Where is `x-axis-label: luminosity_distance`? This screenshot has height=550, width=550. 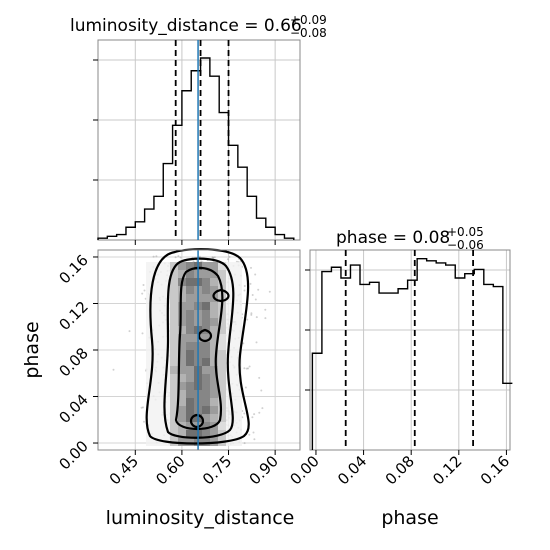 x-axis-label: luminosity_distance is located at coordinates (200, 518).